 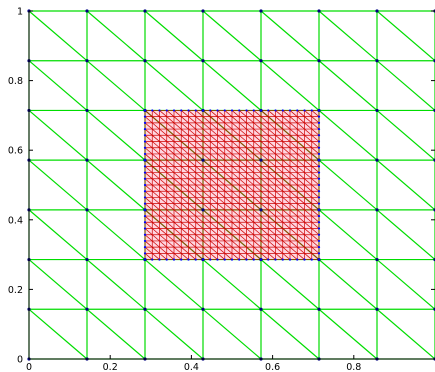 What do you see at coordinates (405, 36) in the screenshot?
I see `coarse-mesh-diagonal-line` at bounding box center [405, 36].